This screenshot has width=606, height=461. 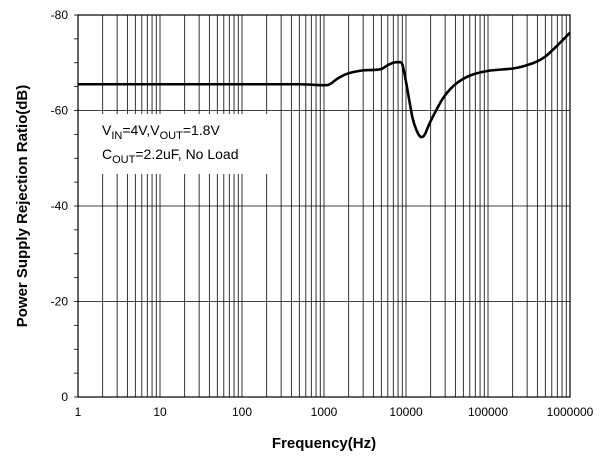 What do you see at coordinates (406, 412) in the screenshot?
I see `x-tick-label: 10000` at bounding box center [406, 412].